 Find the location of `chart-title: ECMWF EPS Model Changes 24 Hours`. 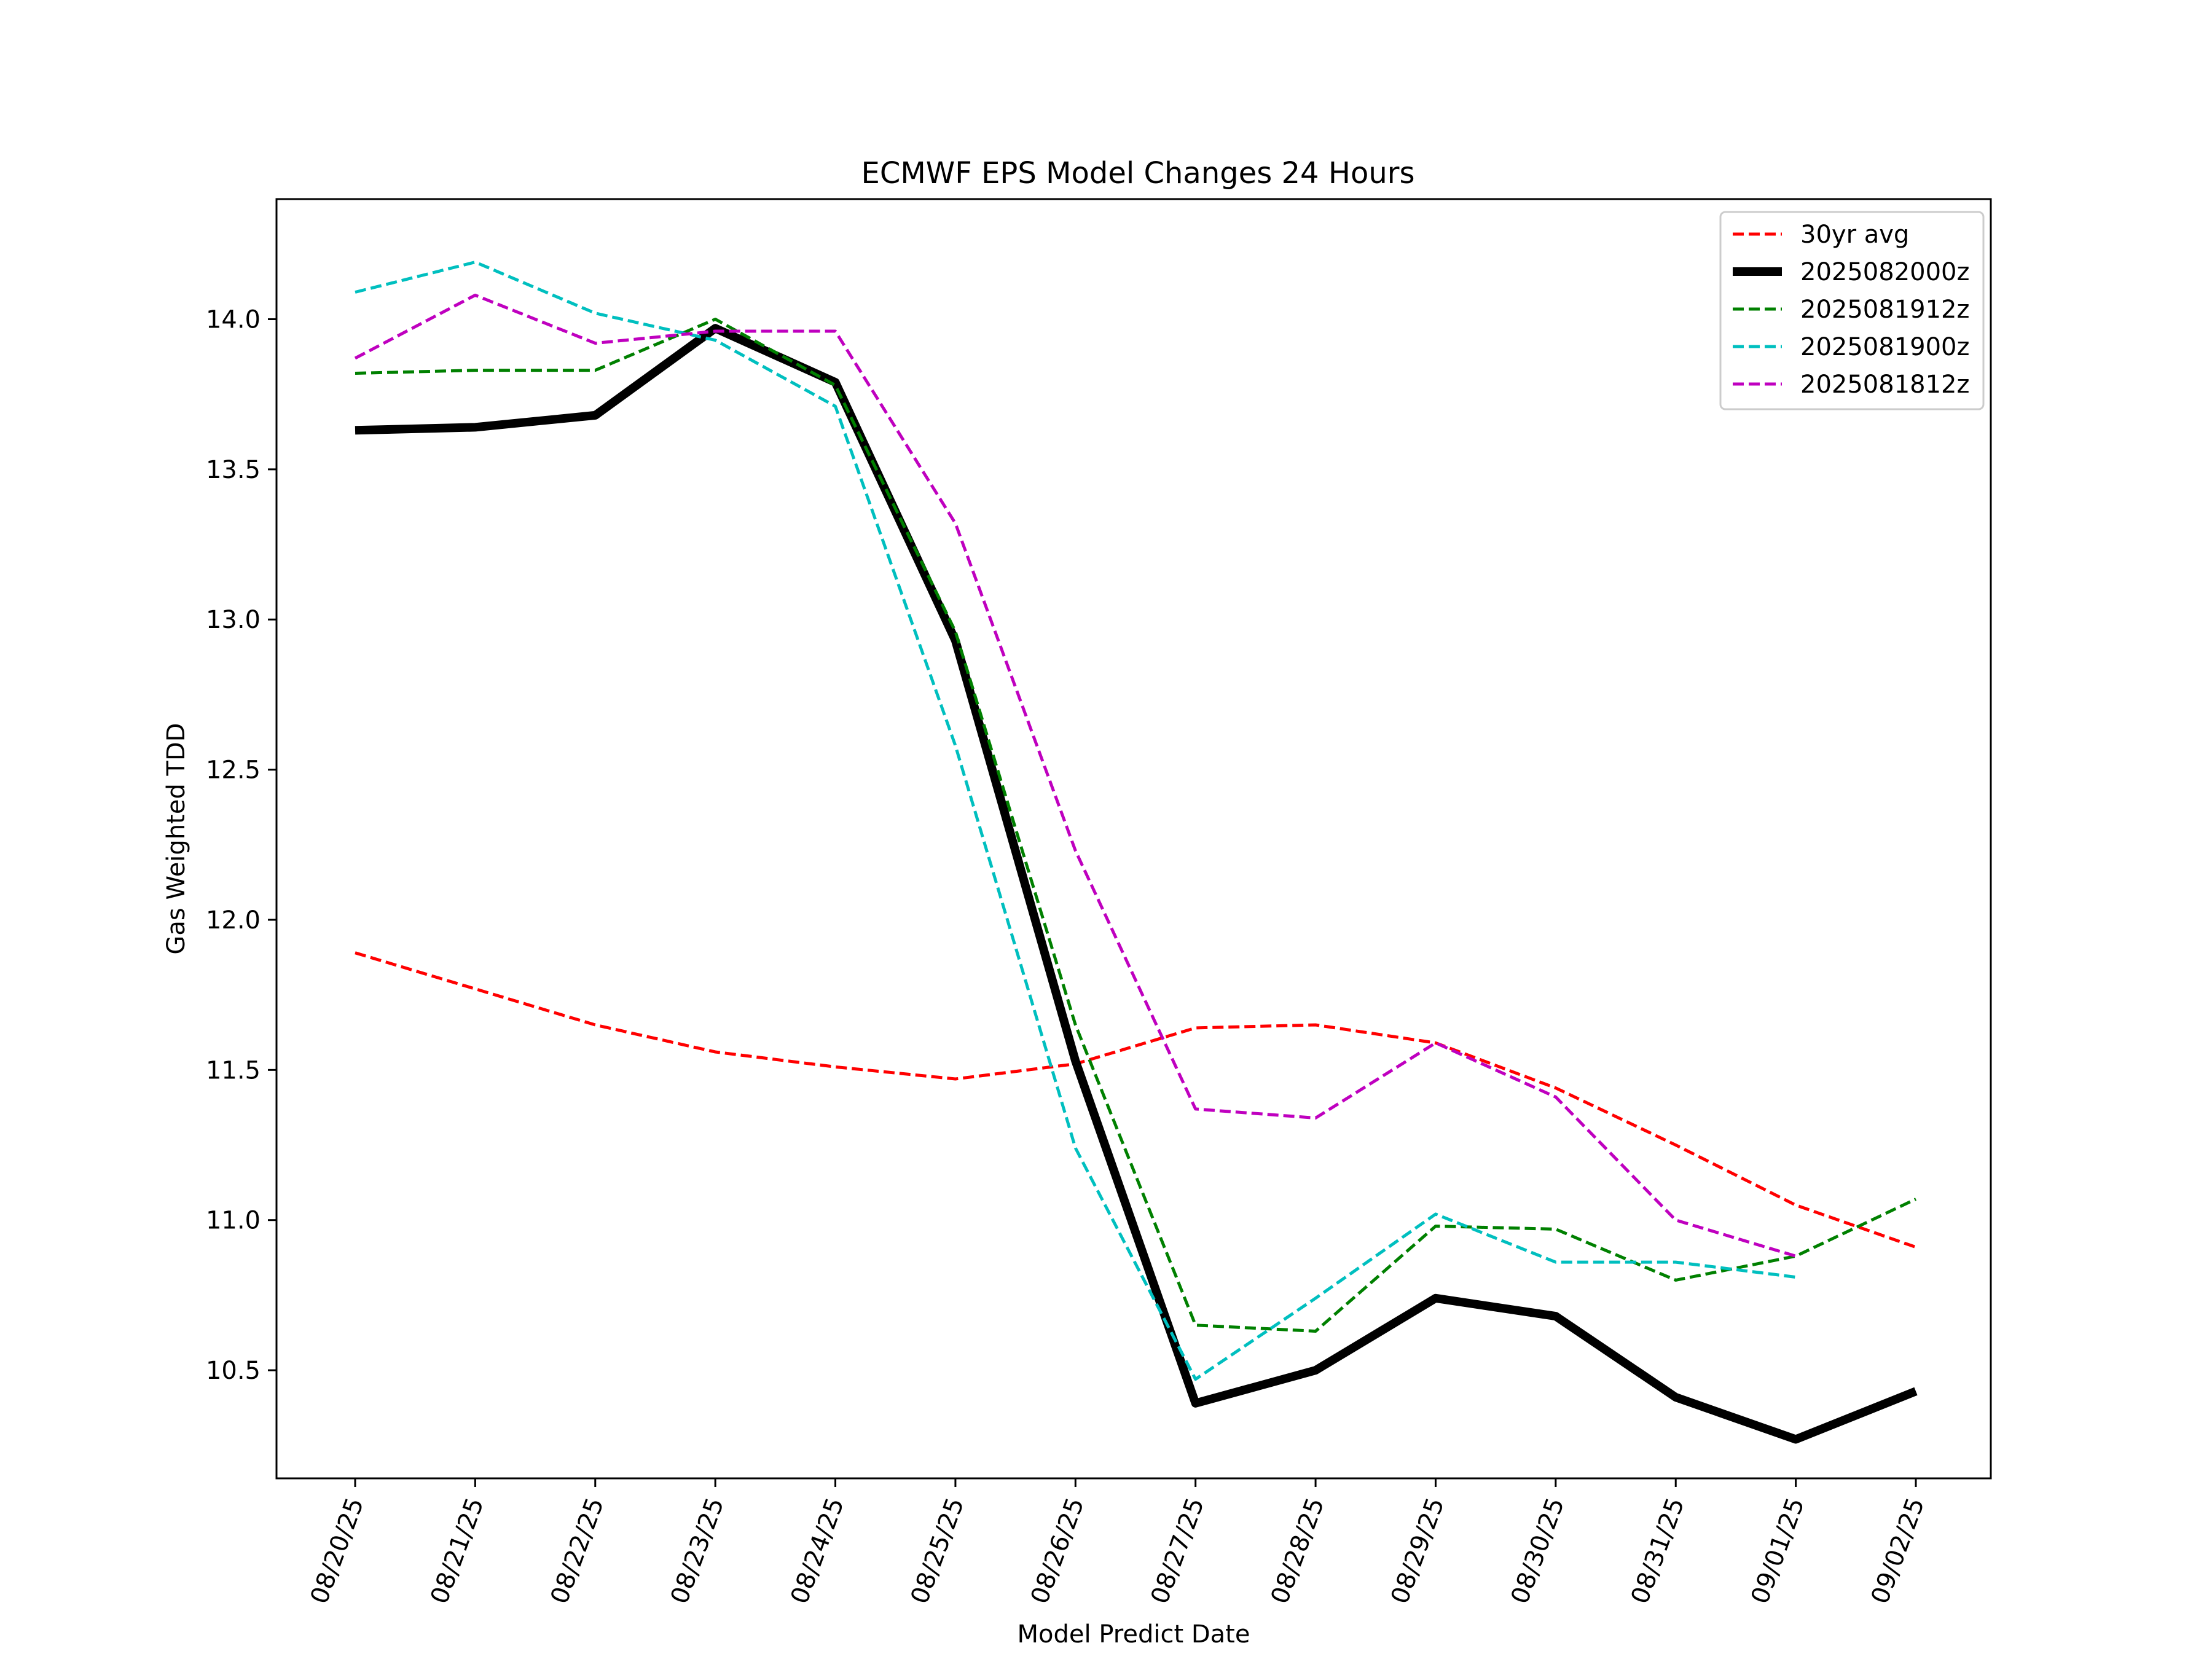

chart-title: ECMWF EPS Model Changes 24 Hours is located at coordinates (1138, 173).